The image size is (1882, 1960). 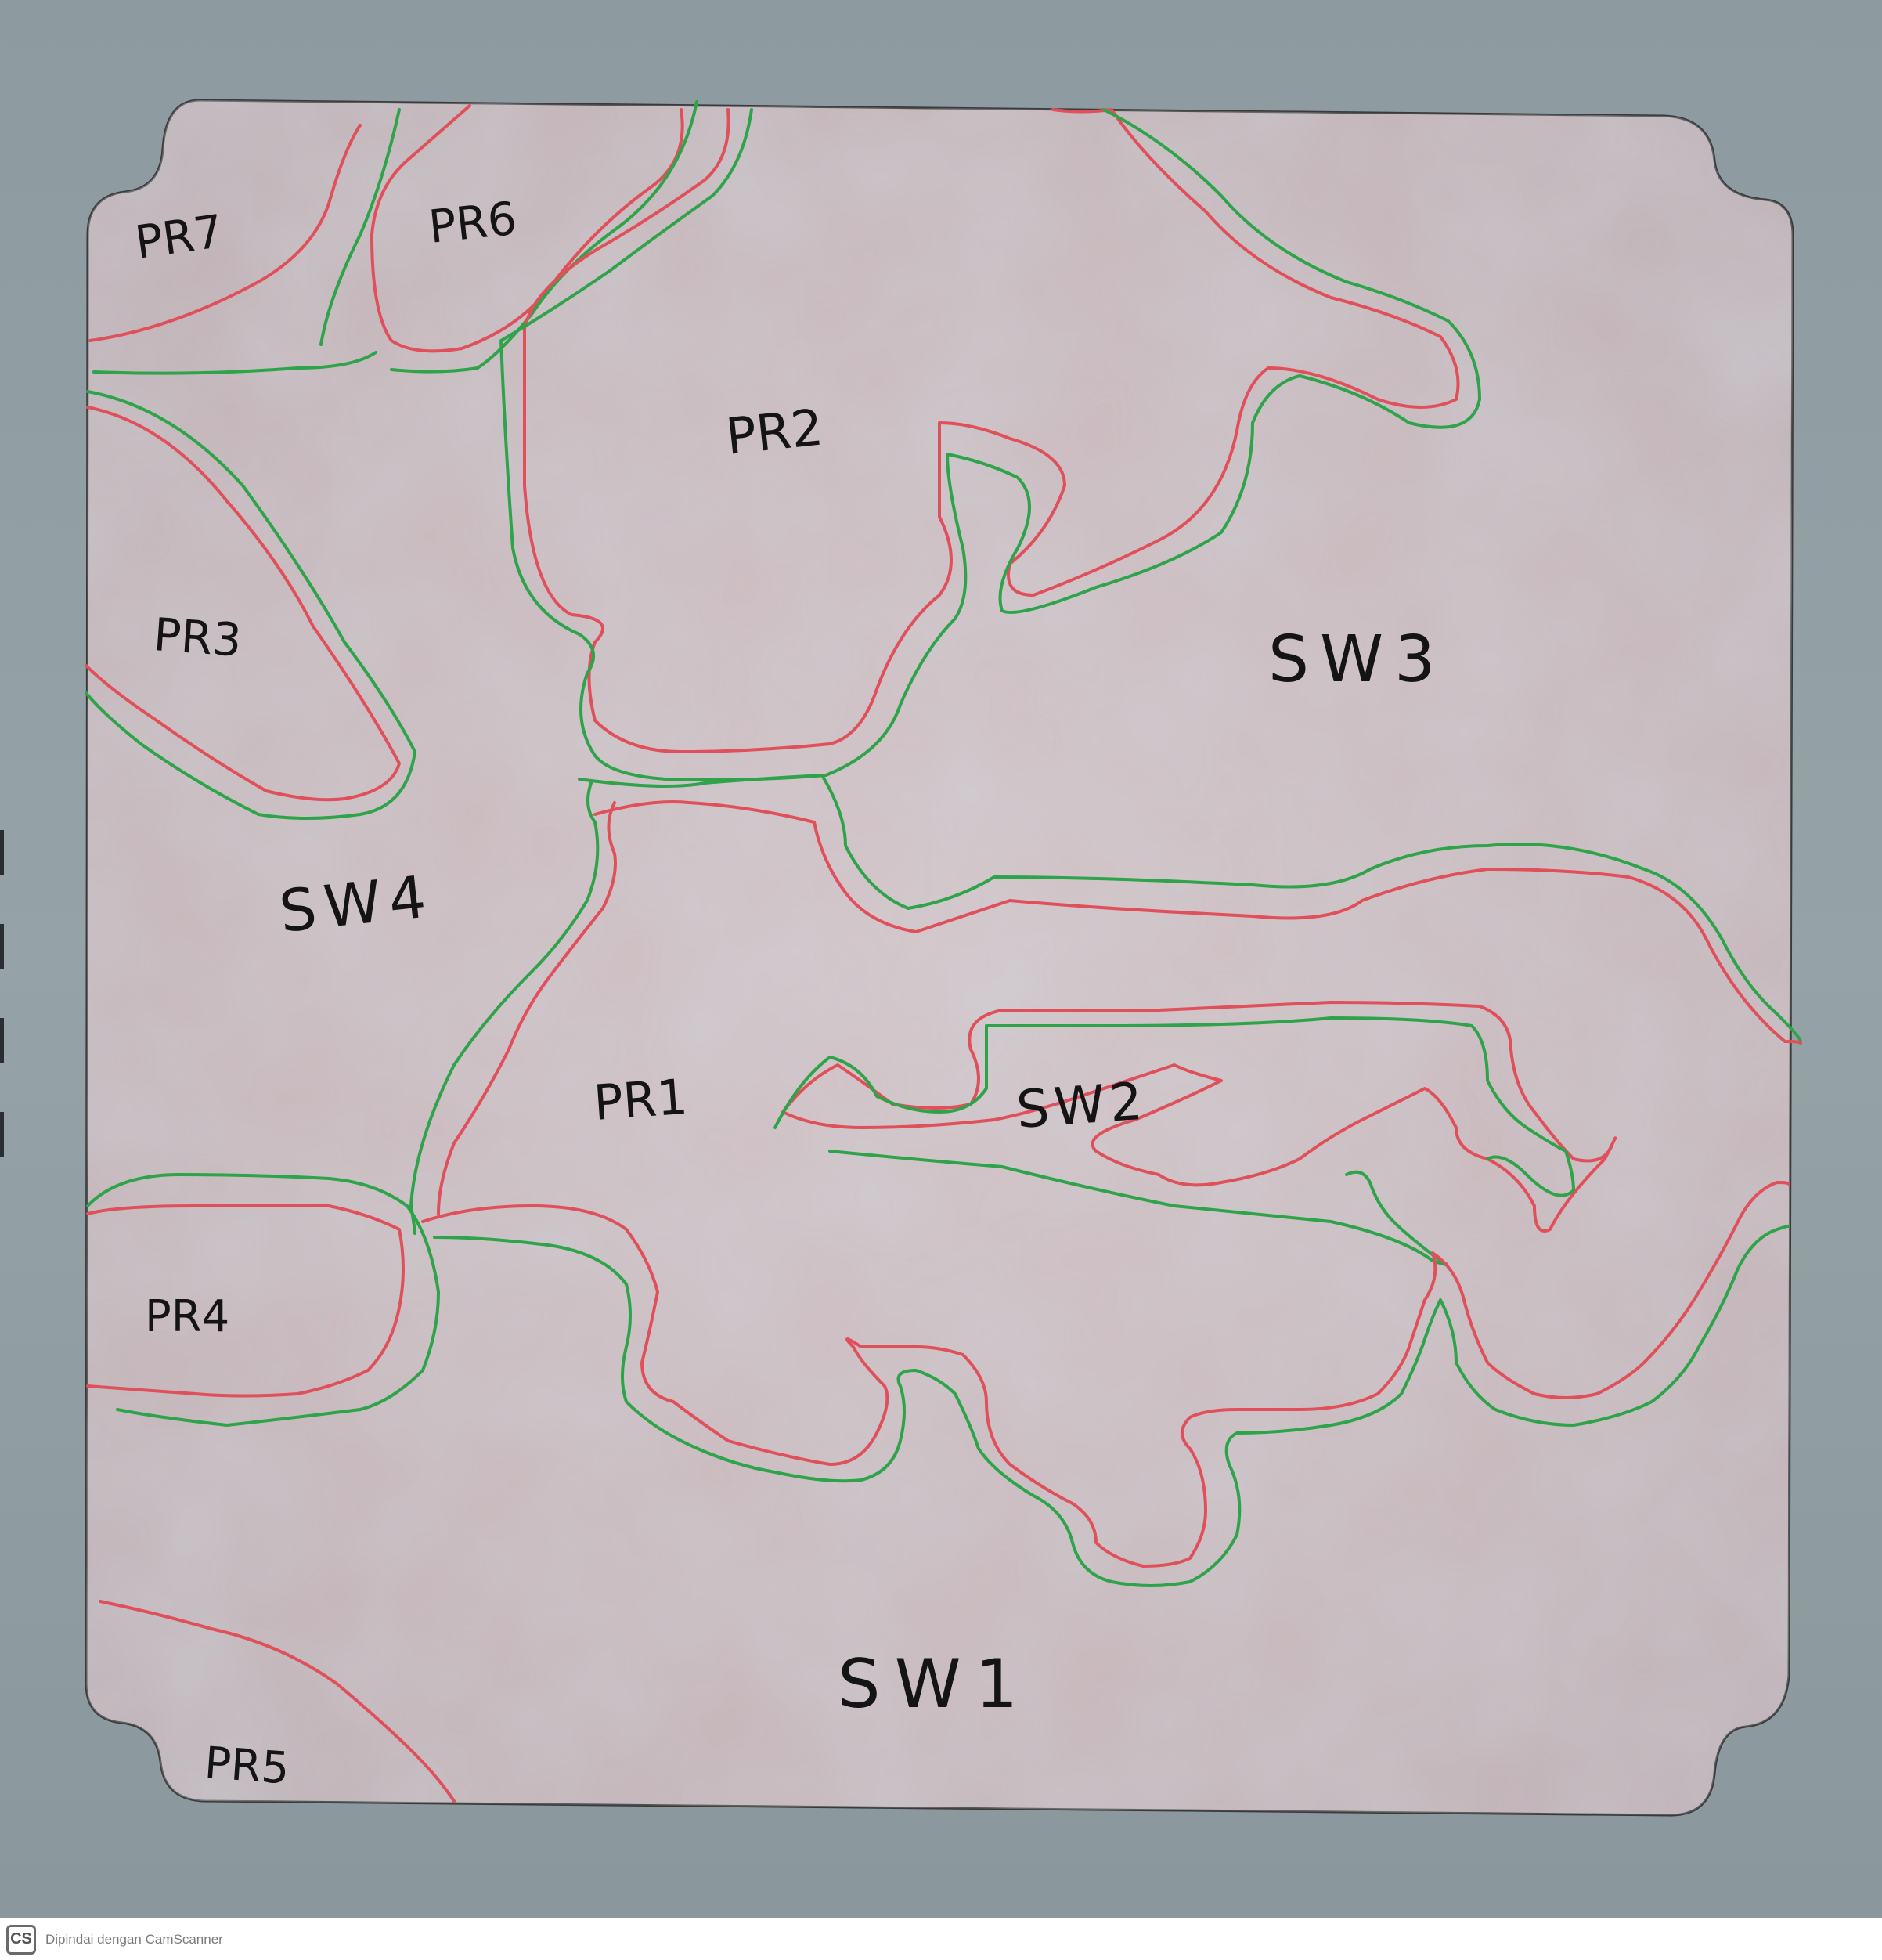 I want to click on label-pr5: PR5, so click(x=247, y=1766).